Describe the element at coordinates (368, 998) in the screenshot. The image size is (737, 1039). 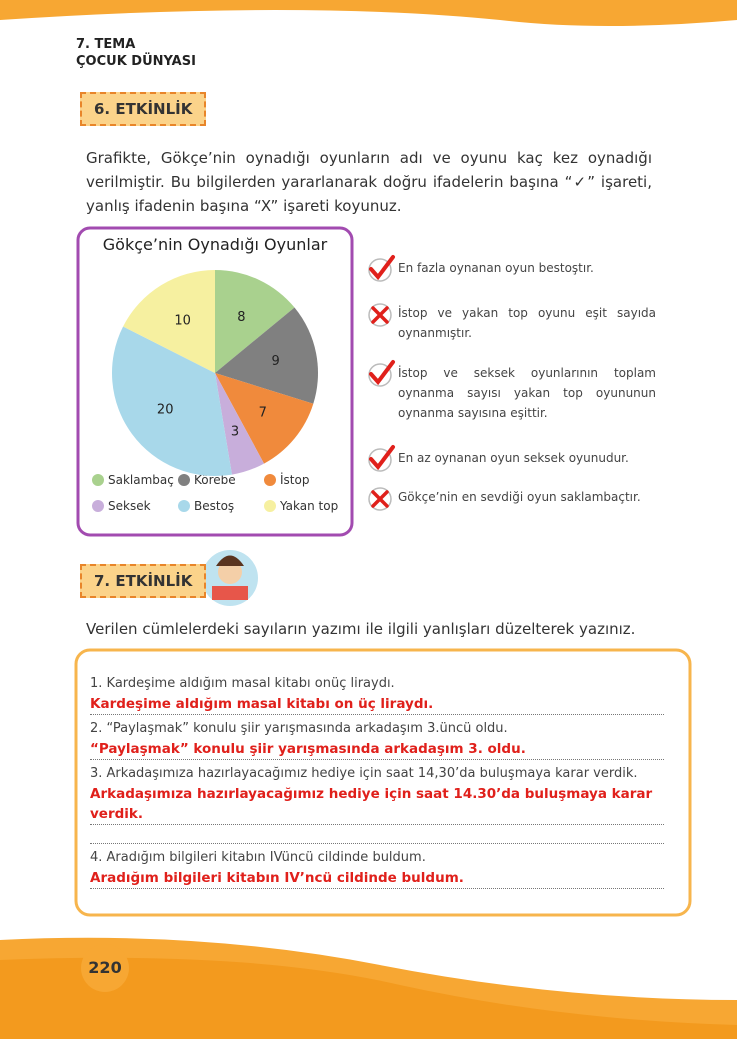
I see `bottom-wave-dark` at that location.